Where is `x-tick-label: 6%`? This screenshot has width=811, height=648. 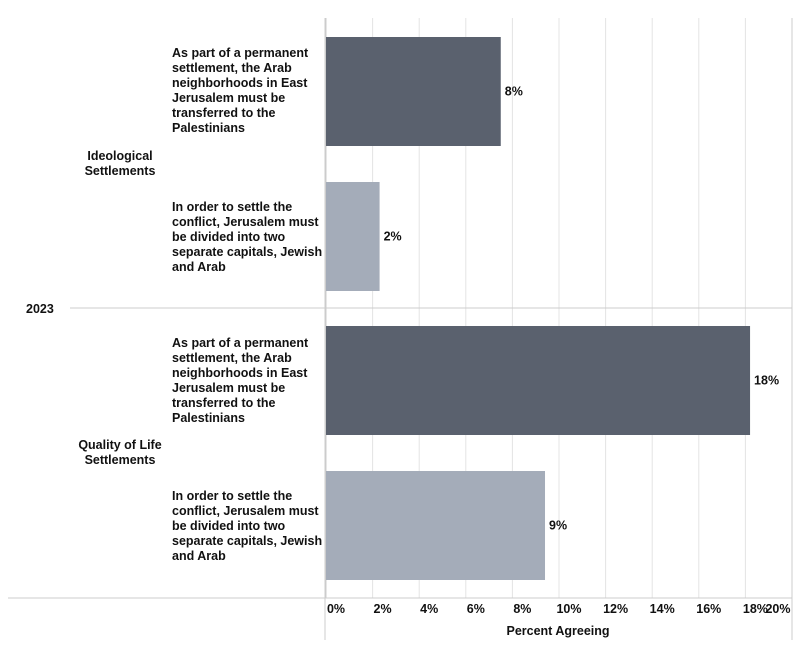 x-tick-label: 6% is located at coordinates (475, 609).